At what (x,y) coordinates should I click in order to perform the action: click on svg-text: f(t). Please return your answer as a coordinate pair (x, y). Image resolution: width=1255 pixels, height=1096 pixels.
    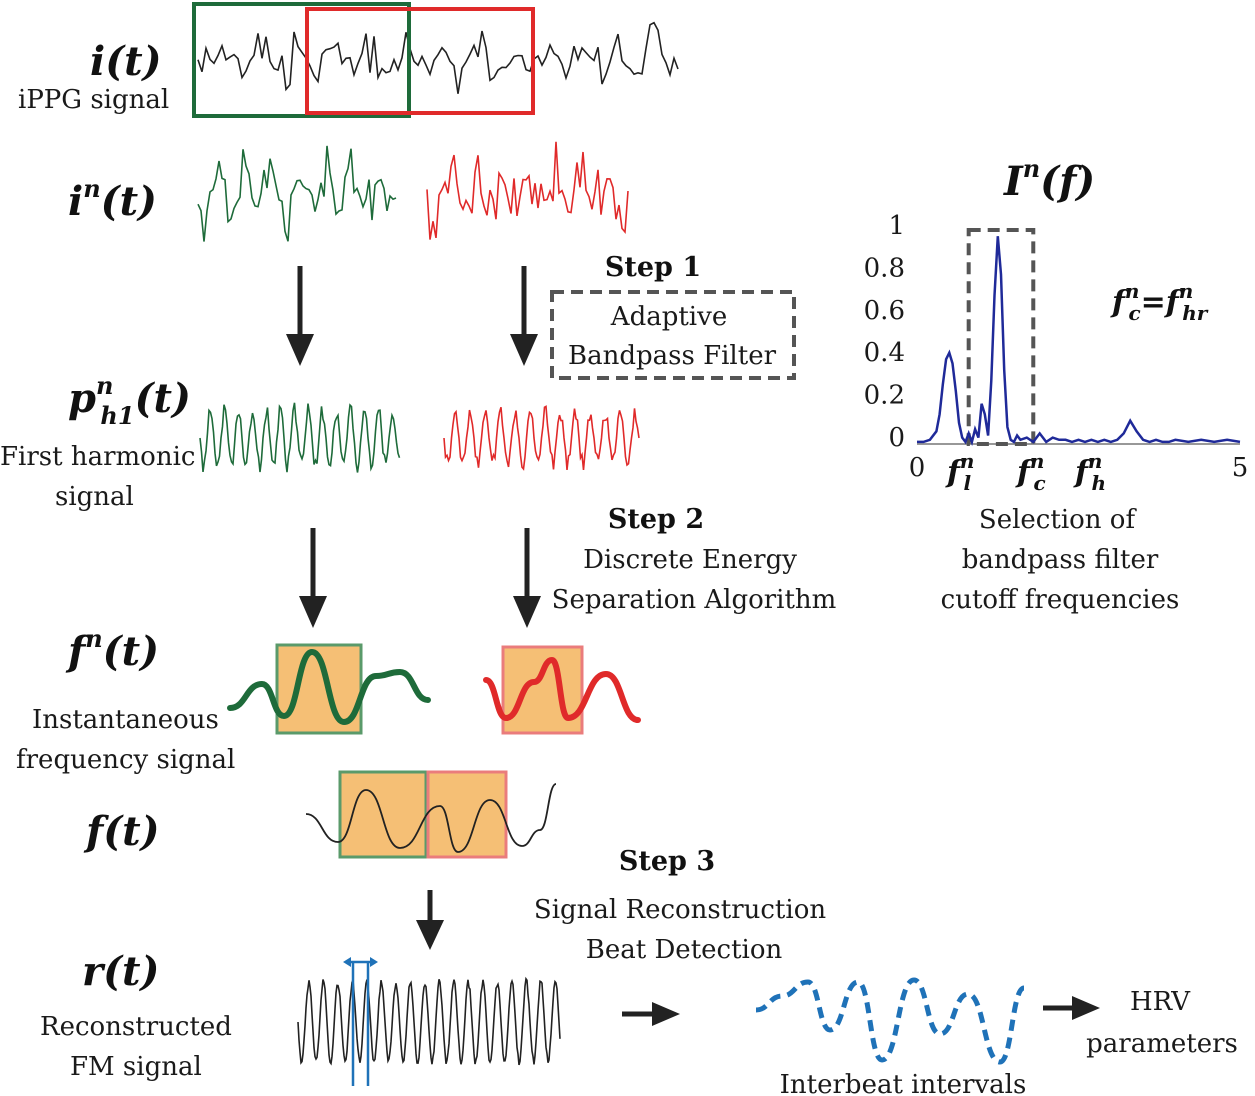
    Looking at the image, I should click on (121, 831).